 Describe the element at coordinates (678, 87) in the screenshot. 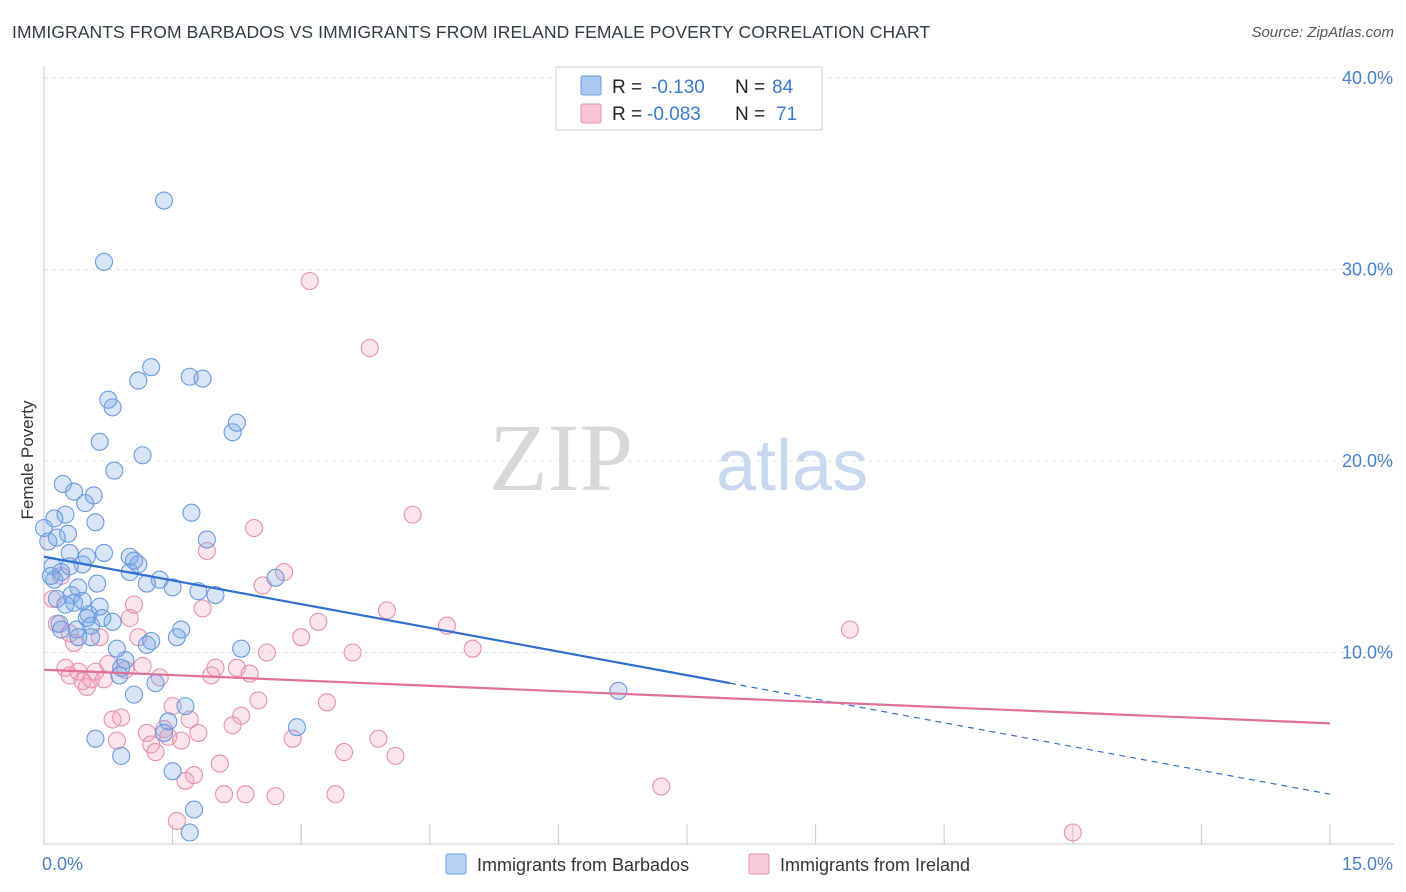

I see `legend-r-value-barbados: -0.130` at that location.